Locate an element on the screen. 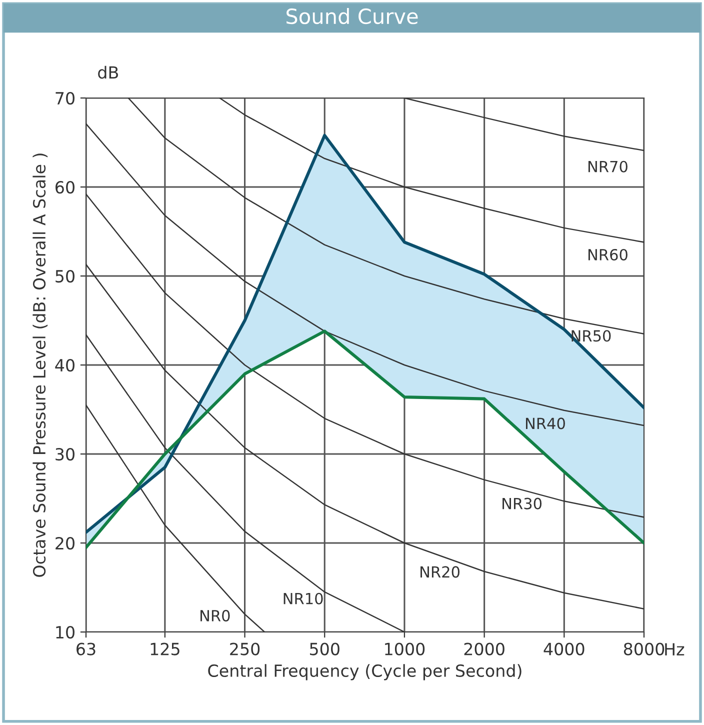 The width and height of the screenshot is (704, 725). y-tick-label: 60 is located at coordinates (65, 187).